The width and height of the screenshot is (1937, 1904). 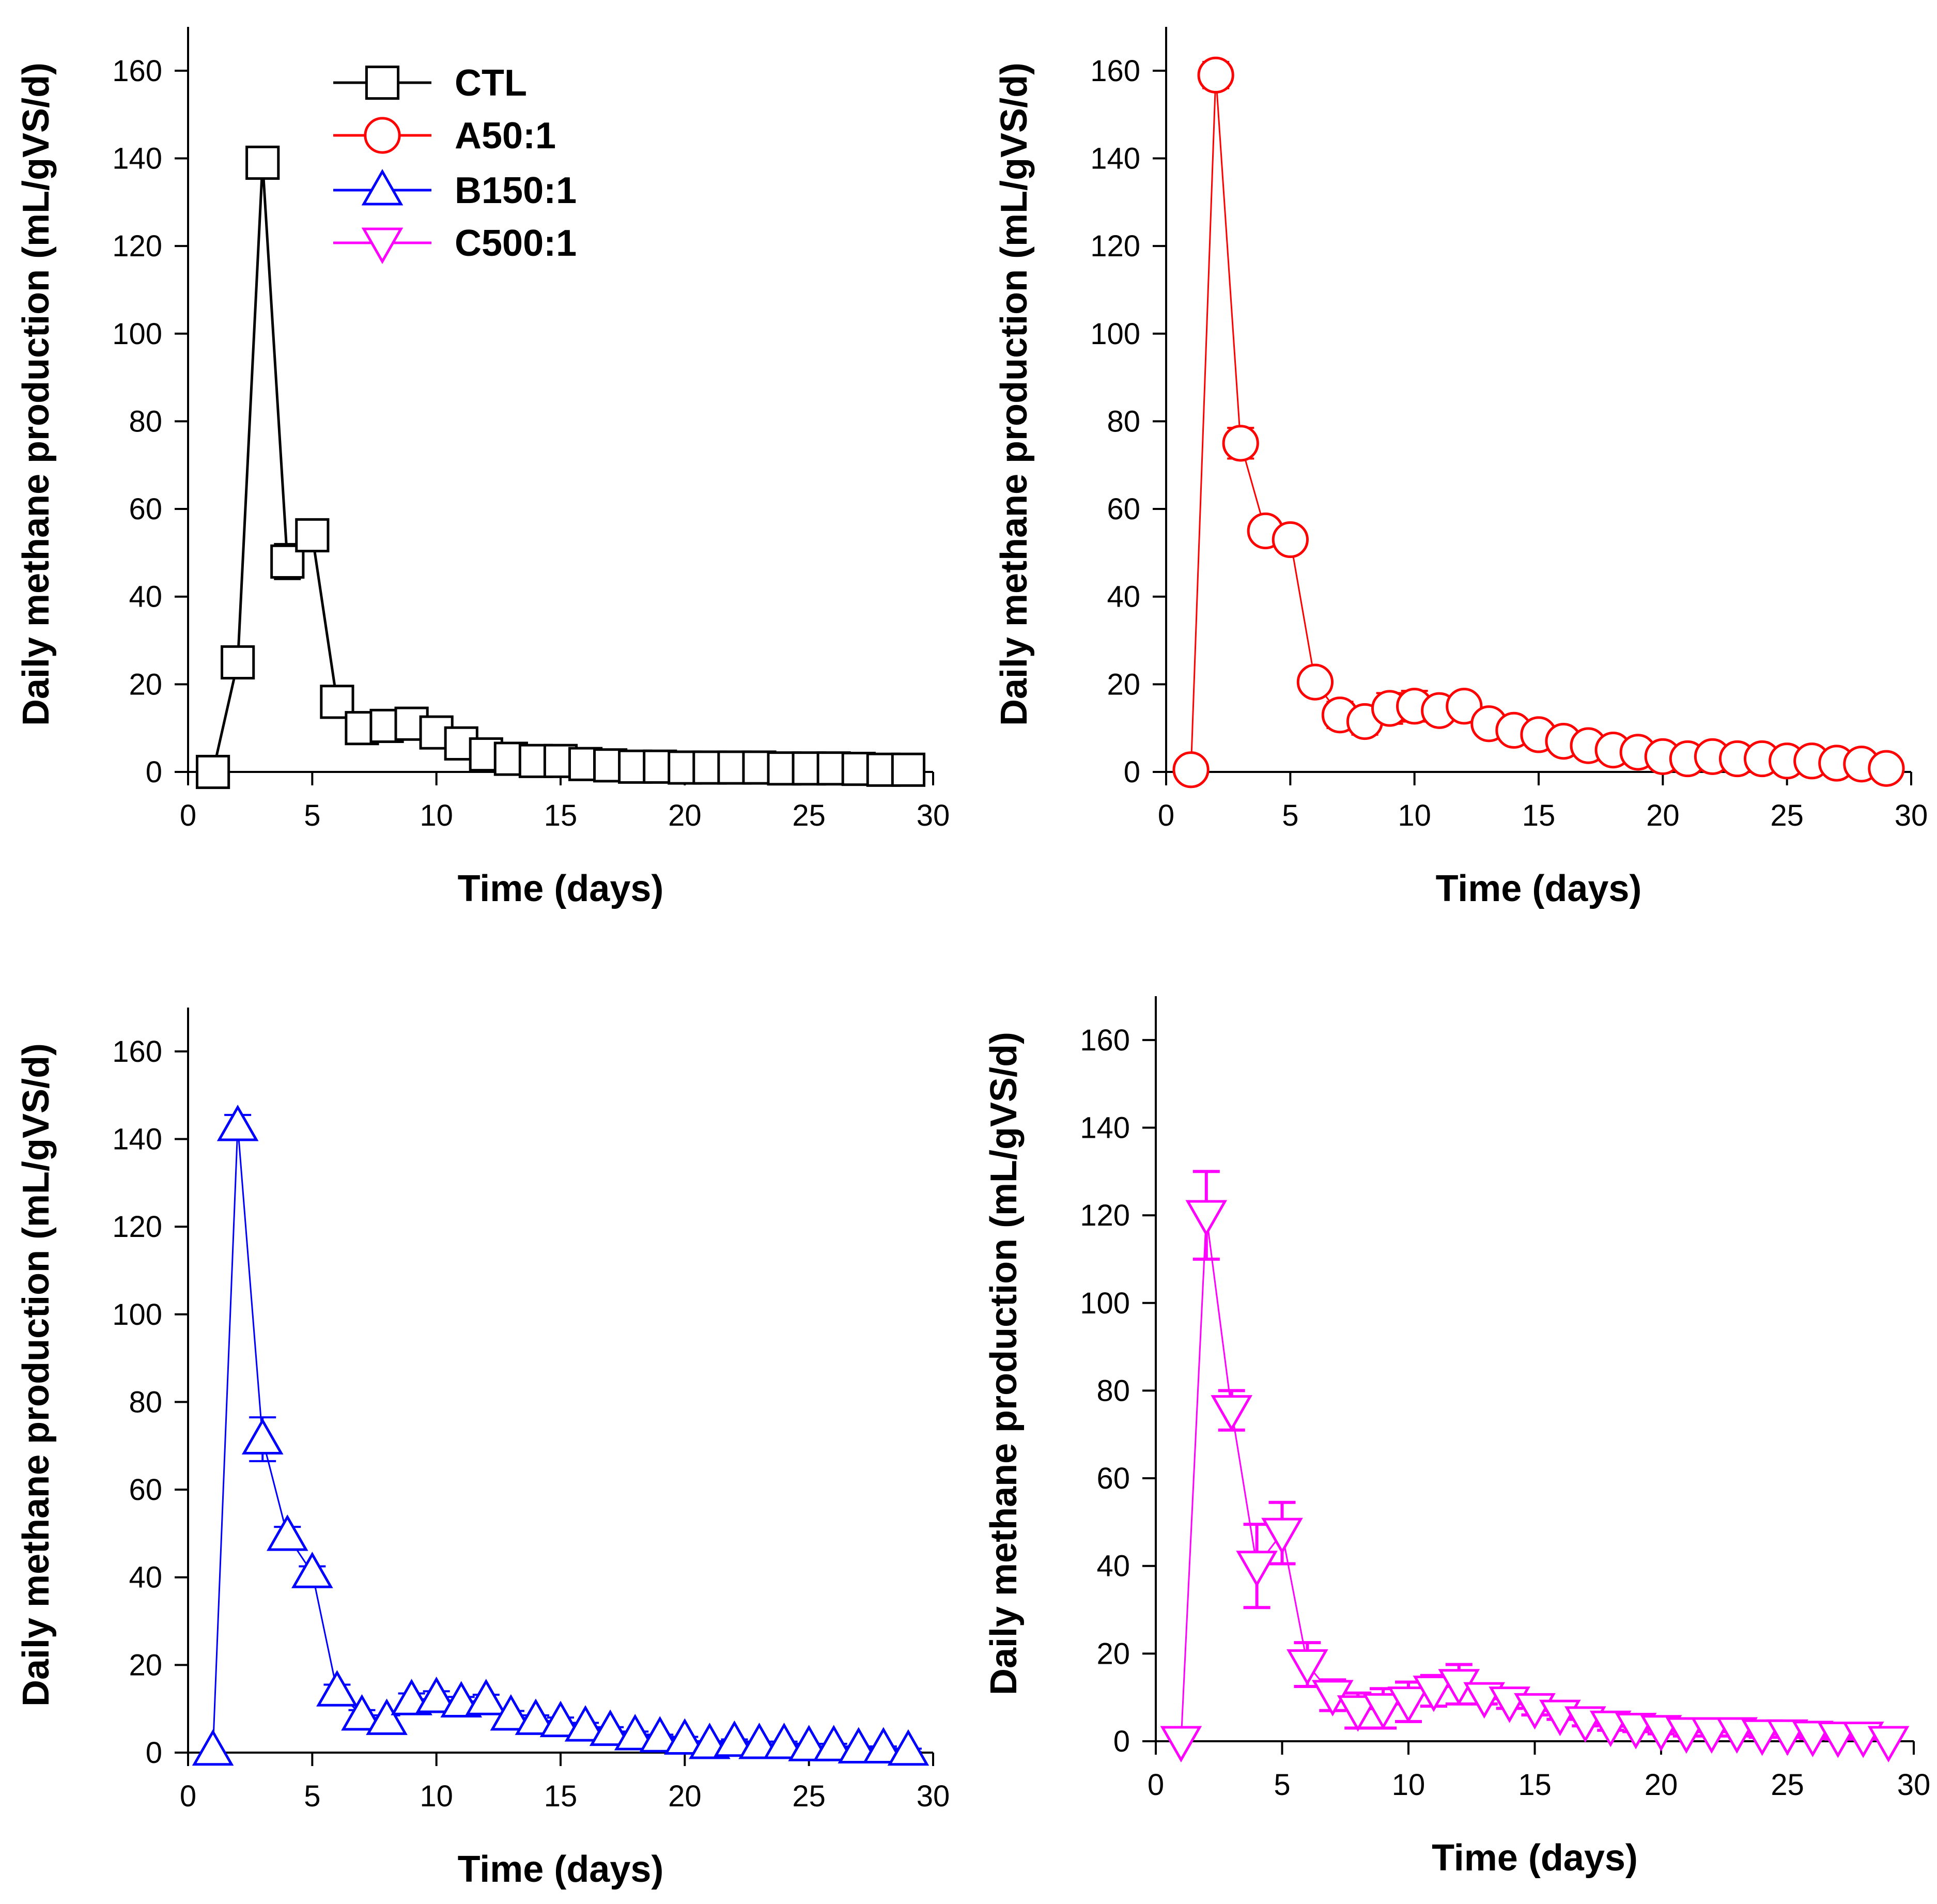 What do you see at coordinates (506, 136) in the screenshot?
I see `legend-label: A50:1` at bounding box center [506, 136].